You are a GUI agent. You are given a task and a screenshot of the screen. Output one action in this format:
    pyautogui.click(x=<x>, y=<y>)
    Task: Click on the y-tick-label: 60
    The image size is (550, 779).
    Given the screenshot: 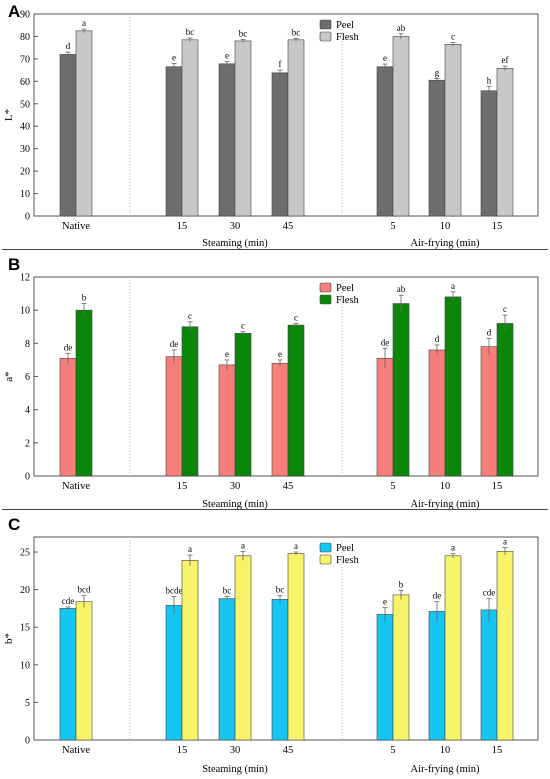 What is the action you would take?
    pyautogui.click(x=25, y=82)
    